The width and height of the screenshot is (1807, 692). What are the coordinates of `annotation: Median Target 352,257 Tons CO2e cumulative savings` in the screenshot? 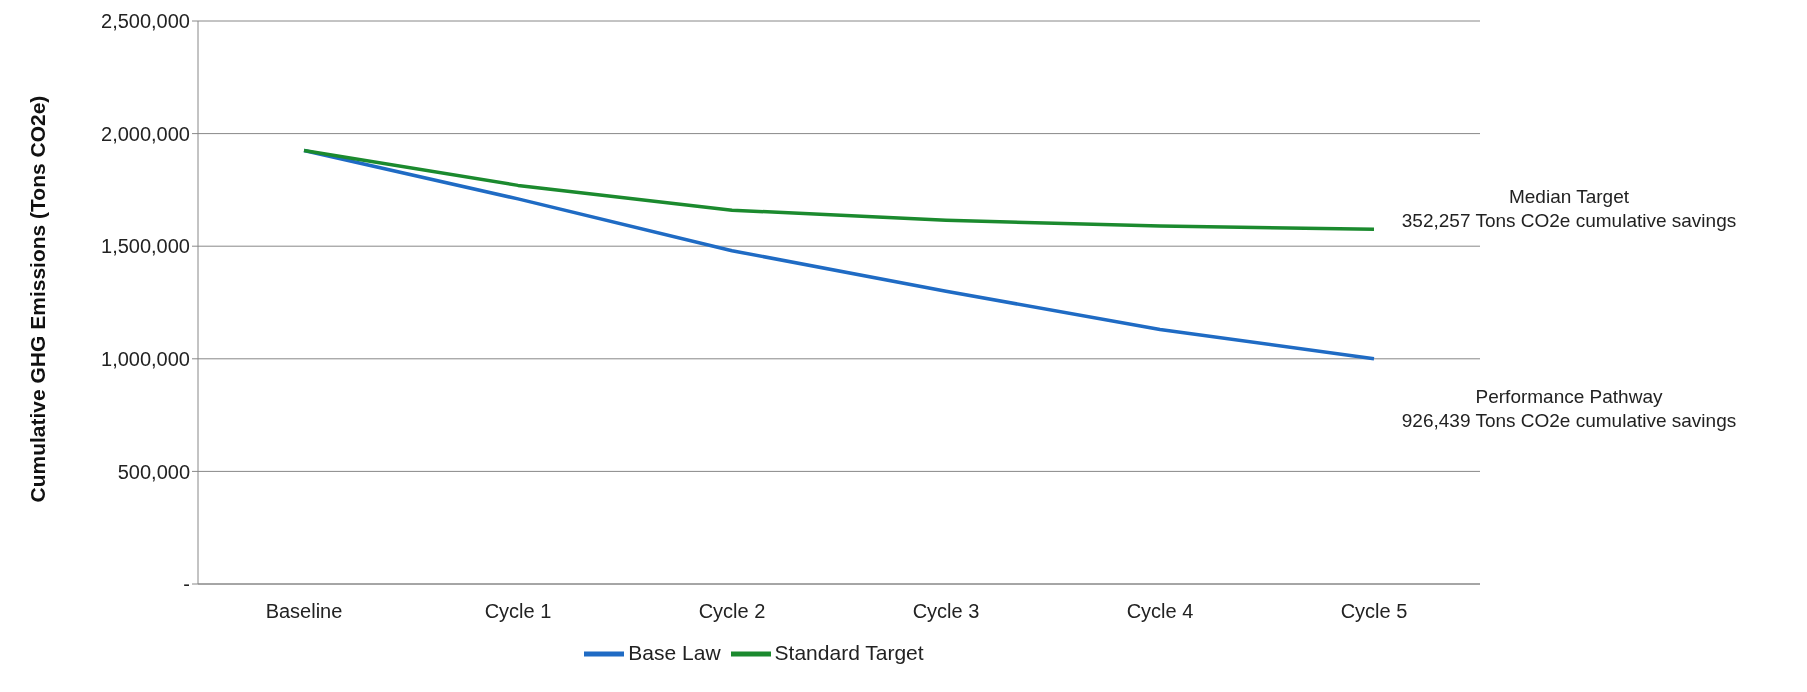 It's located at (1569, 209).